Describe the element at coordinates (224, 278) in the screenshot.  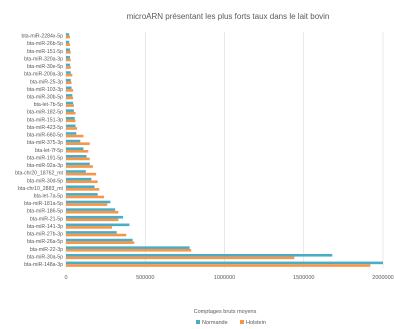
I see `x-tick-label-2: 1000000` at that location.